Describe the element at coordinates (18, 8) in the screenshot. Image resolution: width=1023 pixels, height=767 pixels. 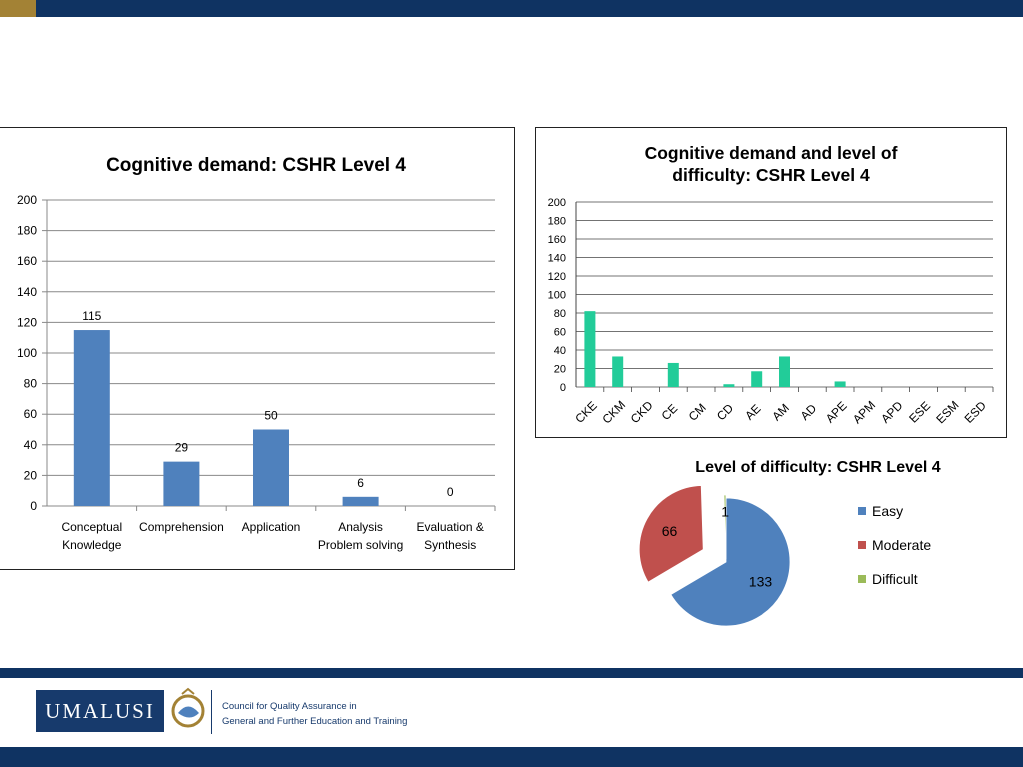
I see `header-accent` at that location.